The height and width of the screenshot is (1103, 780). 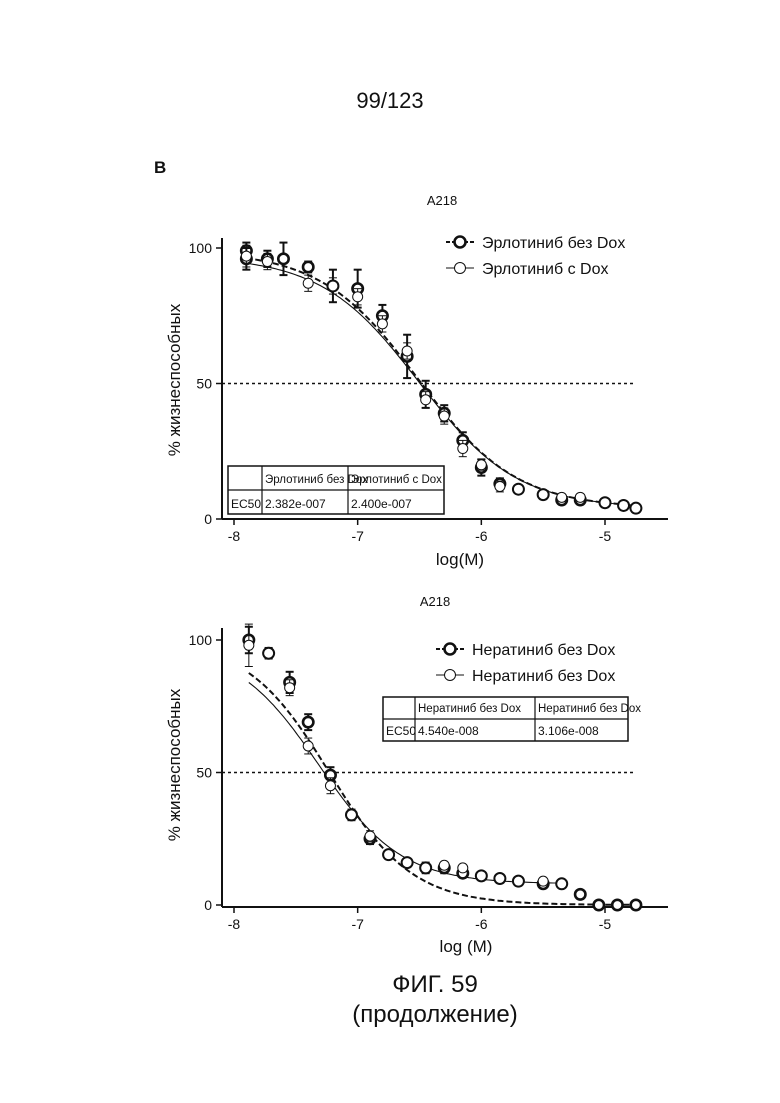 I want to click on ec50-header-cell: Эрлотиниб с Dox, so click(x=396, y=480).